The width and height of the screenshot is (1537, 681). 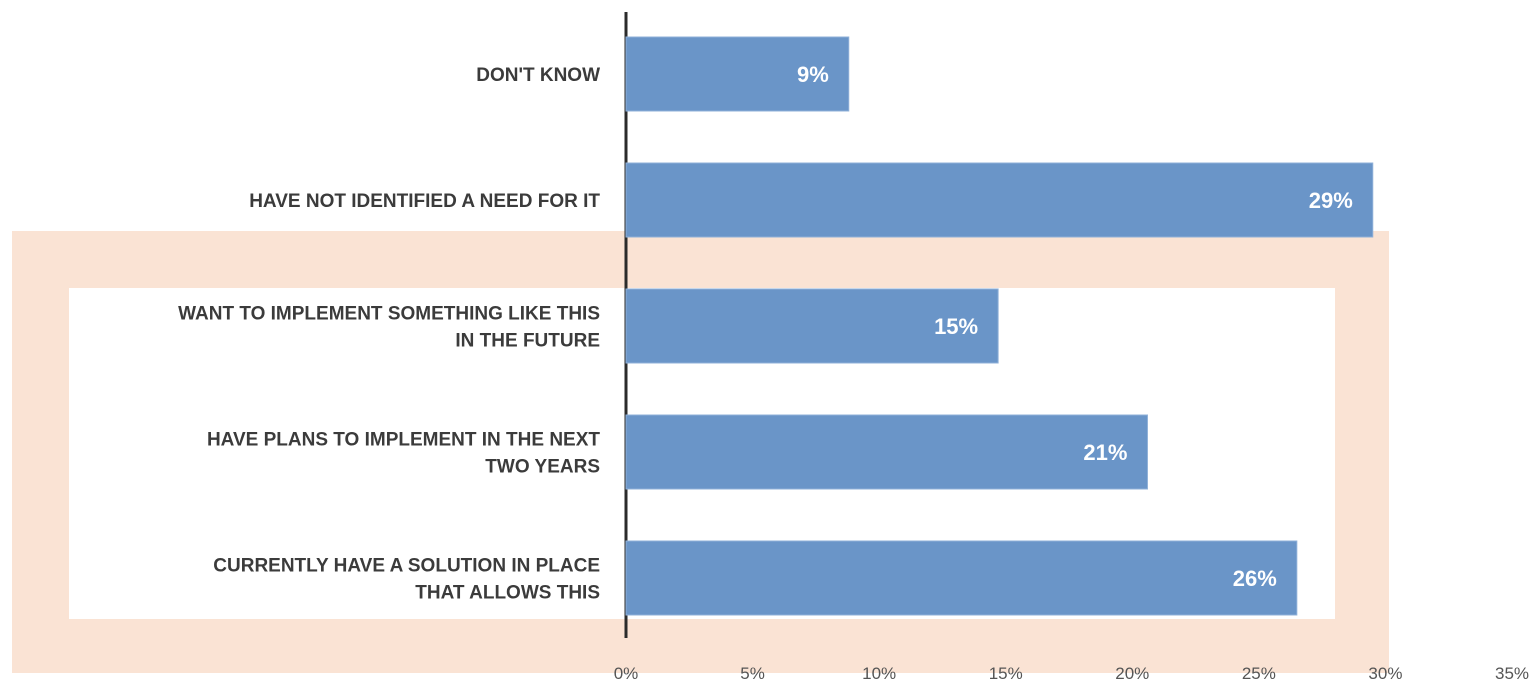 I want to click on category-label: HAVE NOT IDENTIFIED A NEED FOR IT, so click(x=424, y=201).